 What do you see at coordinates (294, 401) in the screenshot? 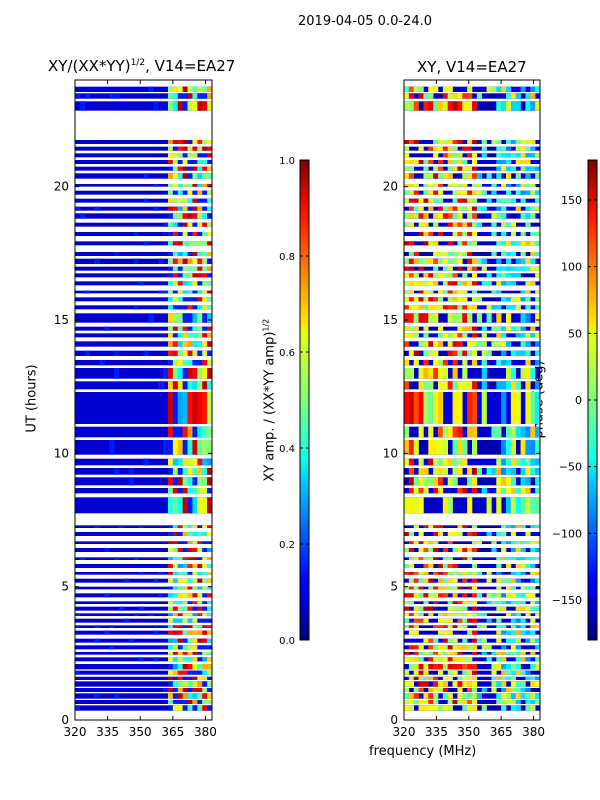
I see `colorbar-1: 0.00.20.40.60.81.0` at bounding box center [294, 401].